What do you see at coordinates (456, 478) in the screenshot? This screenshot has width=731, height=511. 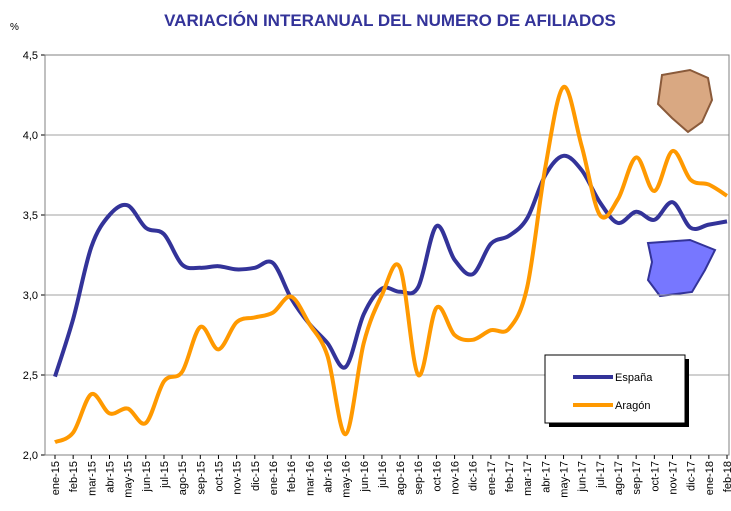 I see `x-tick-label: nov-16` at bounding box center [456, 478].